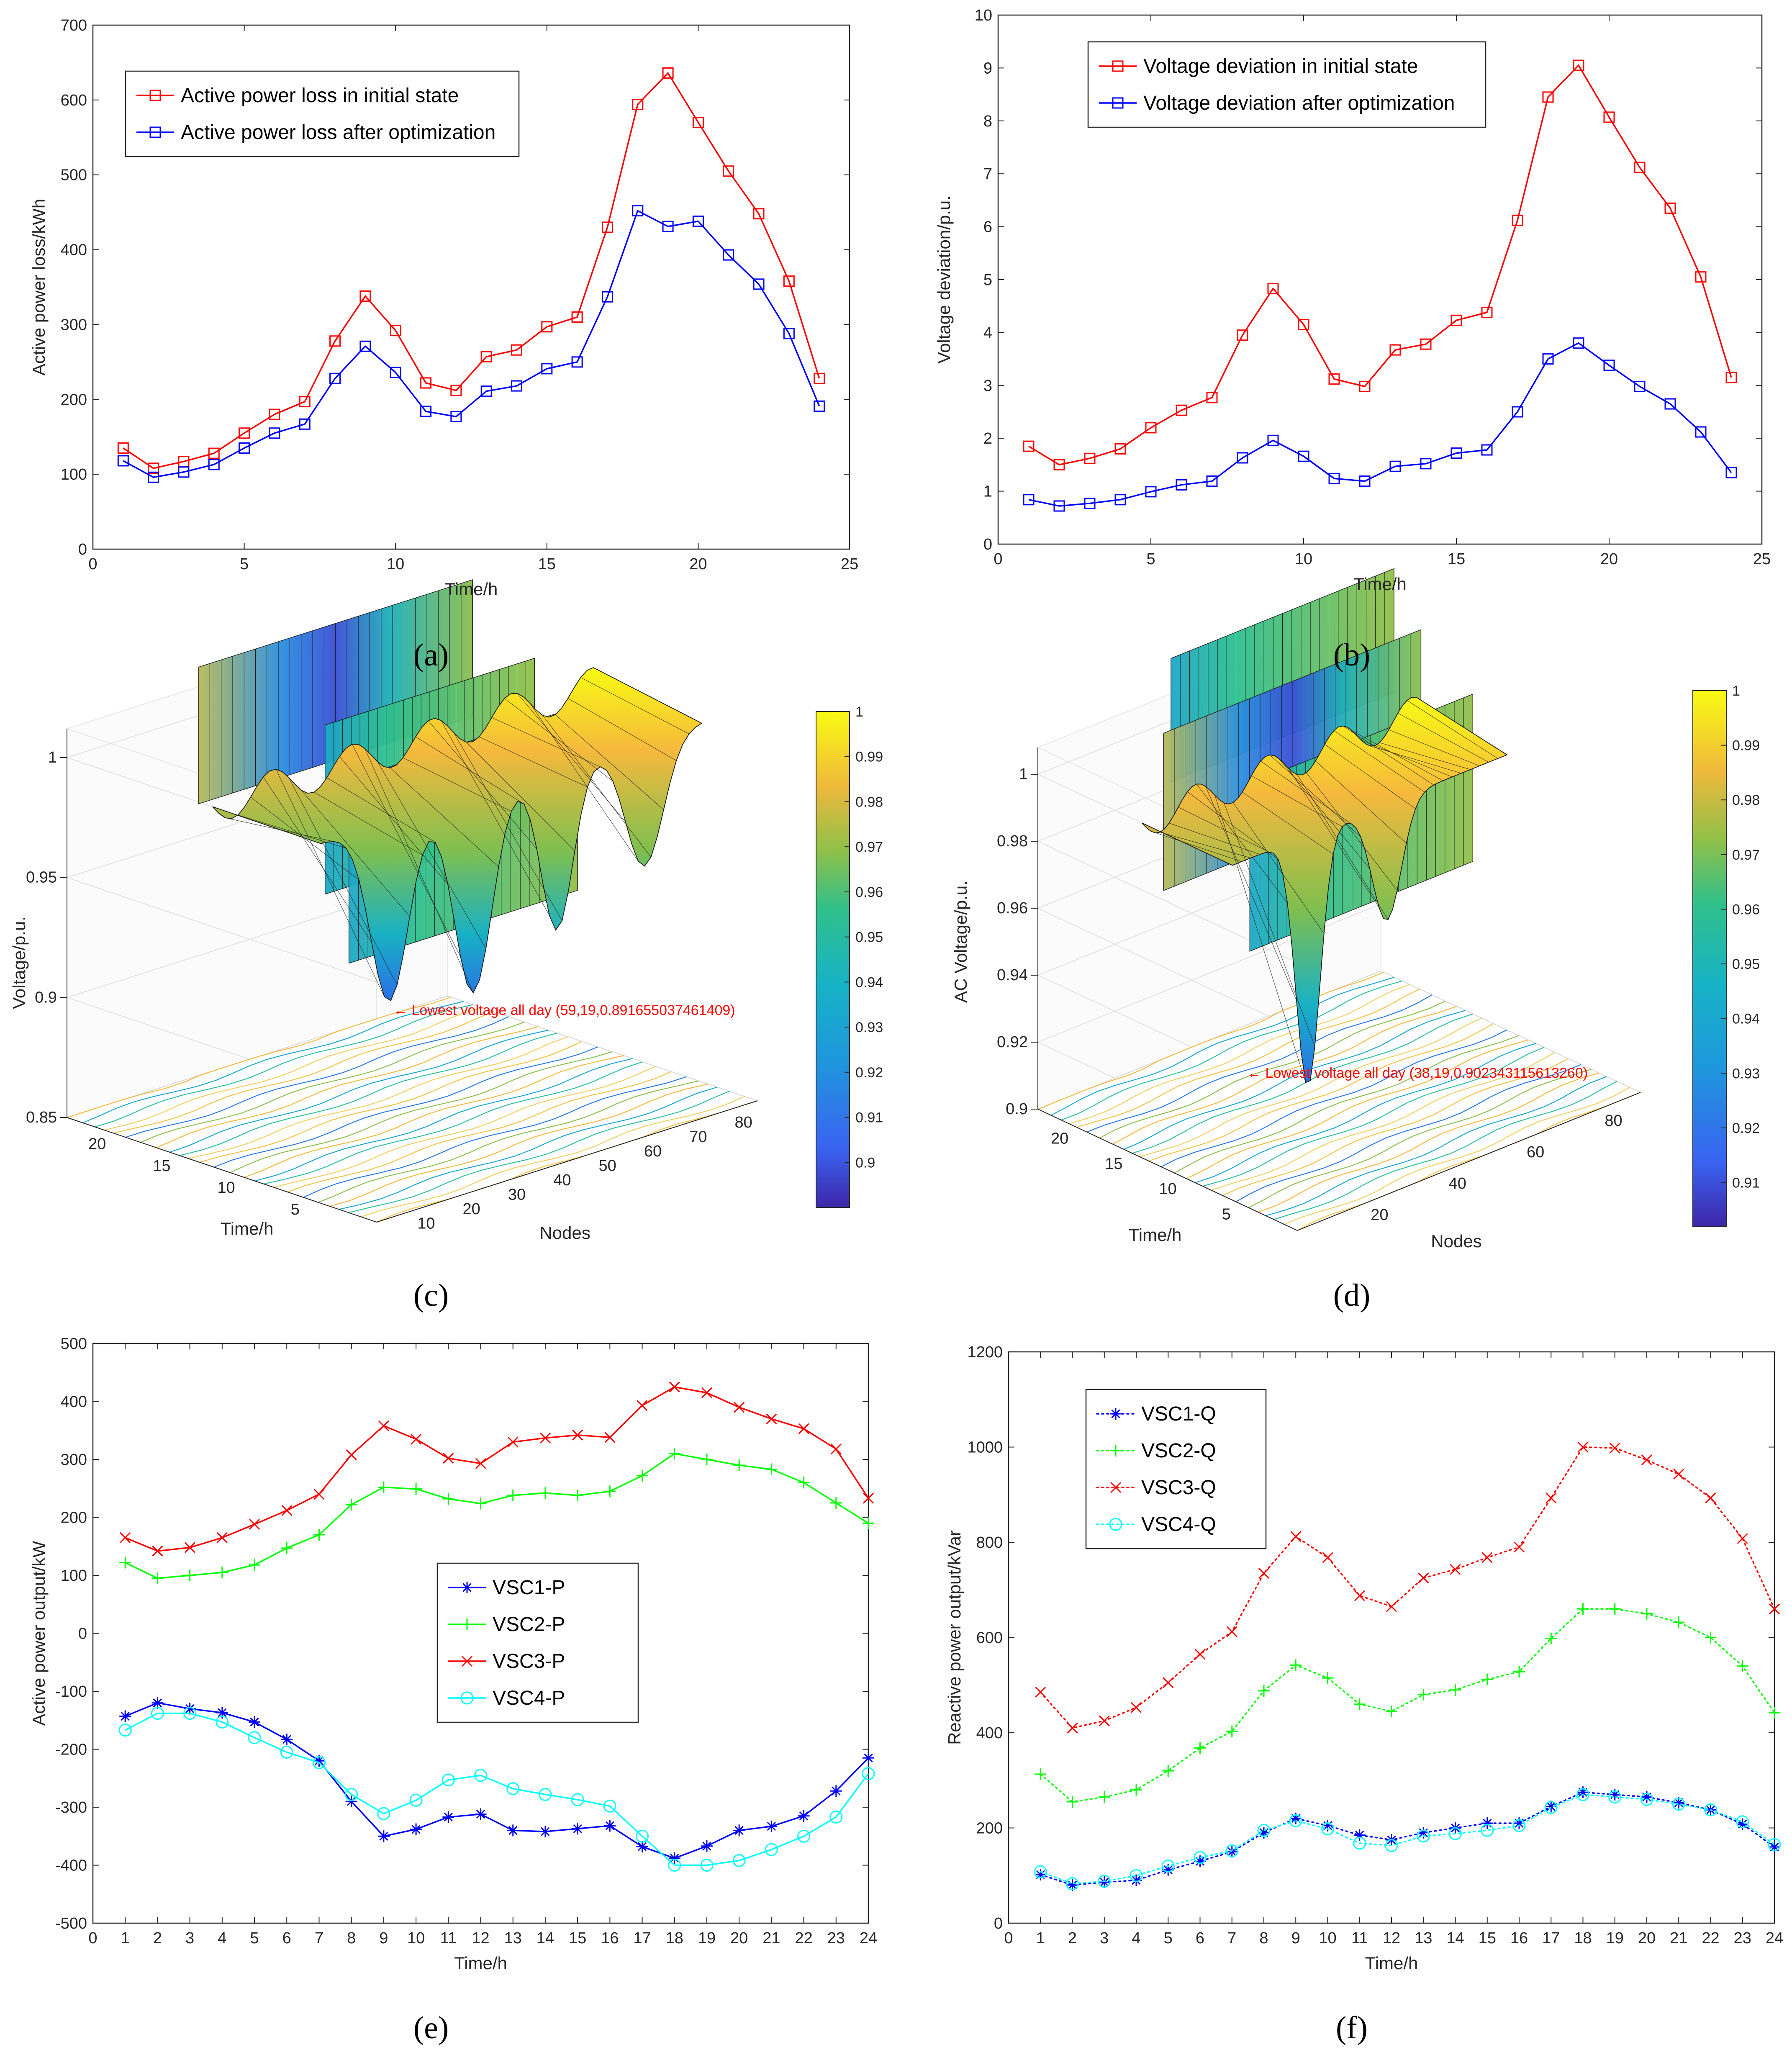 This screenshot has height=2055, width=1792. Describe the element at coordinates (189, 1938) in the screenshot. I see `x-tick-label: 3` at that location.